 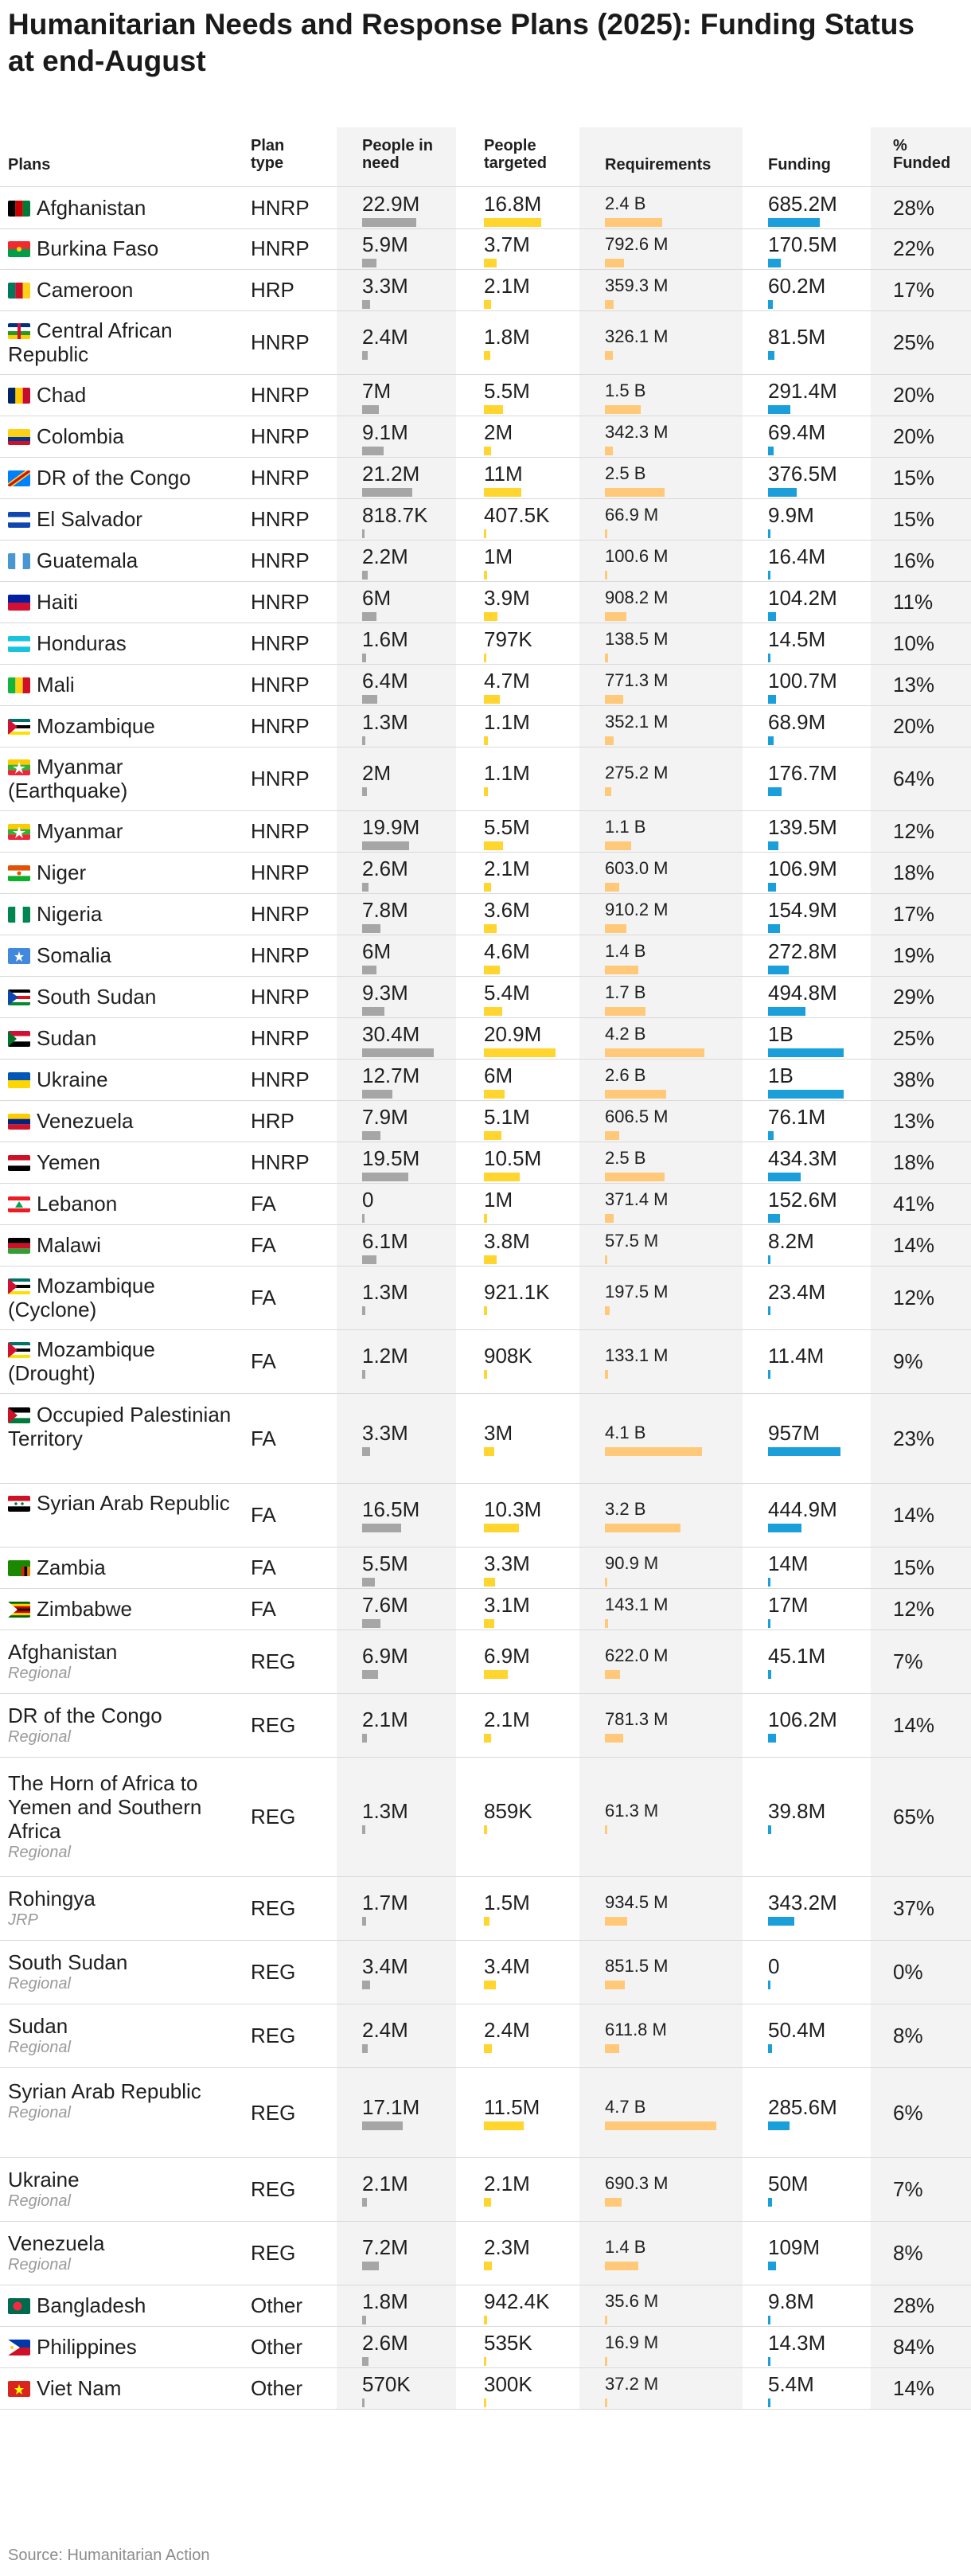 I want to click on requirements-cell: 90.9 M, so click(x=631, y=1569).